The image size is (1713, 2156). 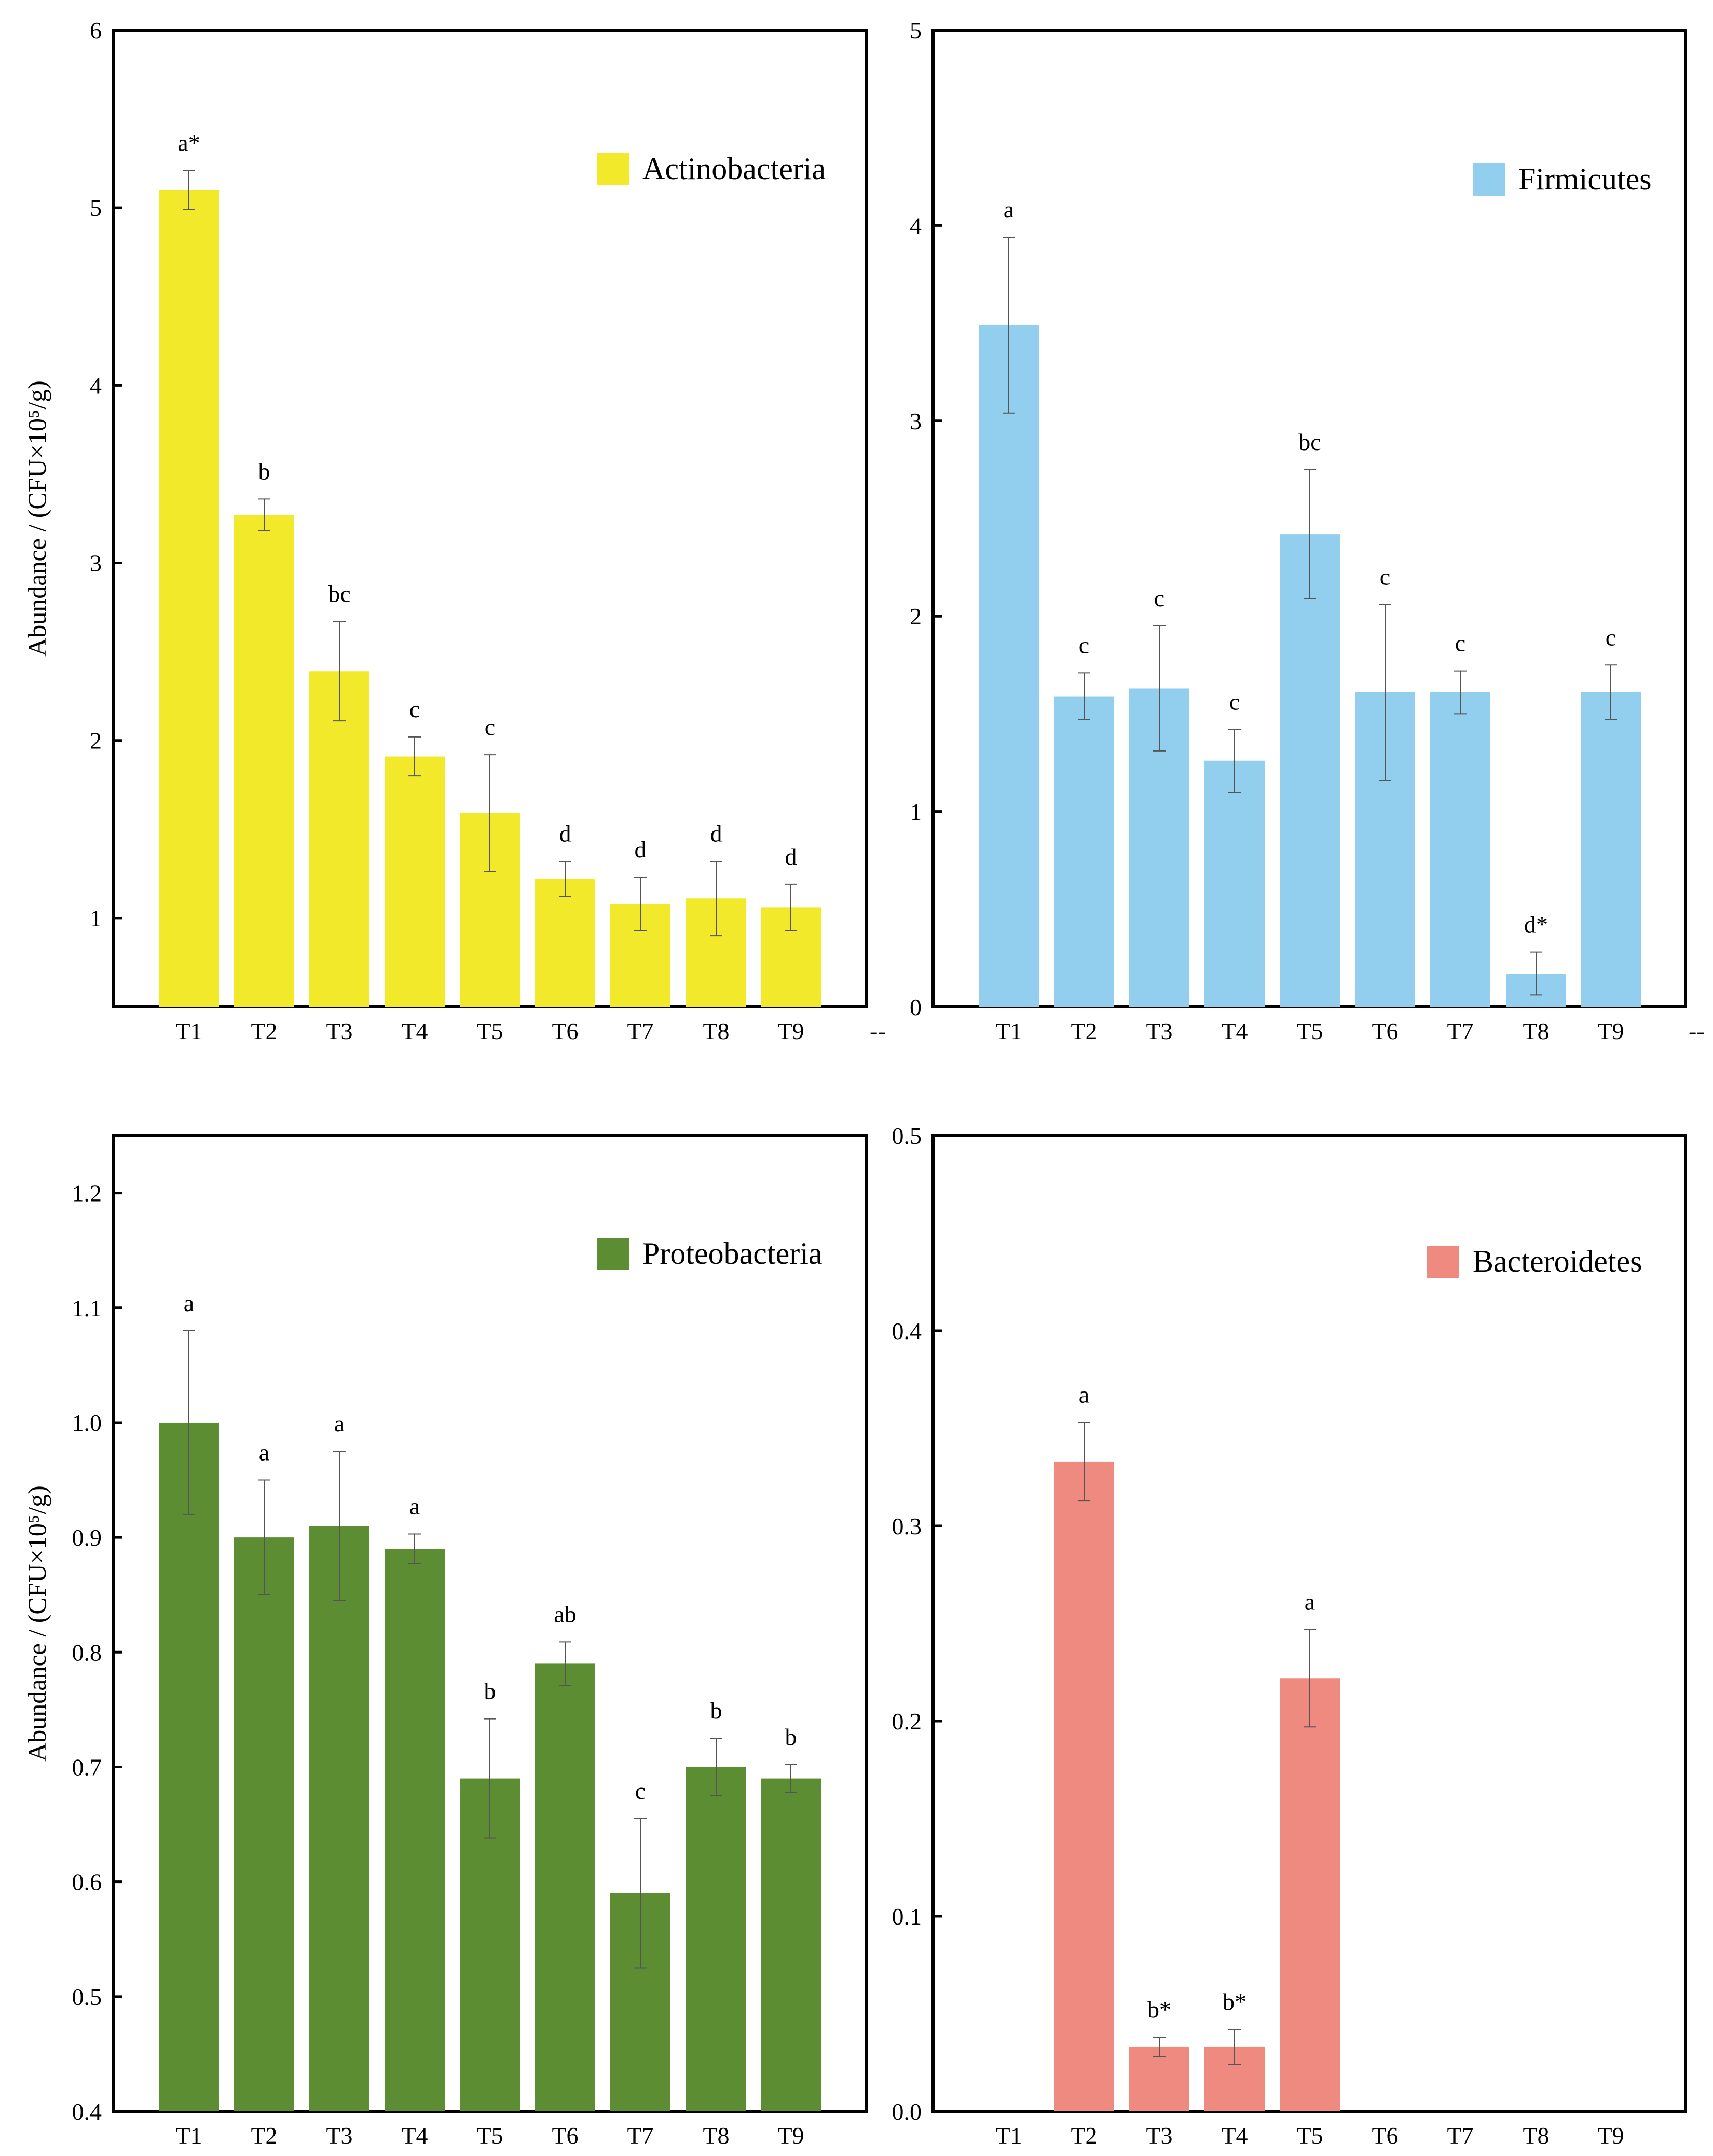 What do you see at coordinates (96, 741) in the screenshot?
I see `y-tick-label: 2` at bounding box center [96, 741].